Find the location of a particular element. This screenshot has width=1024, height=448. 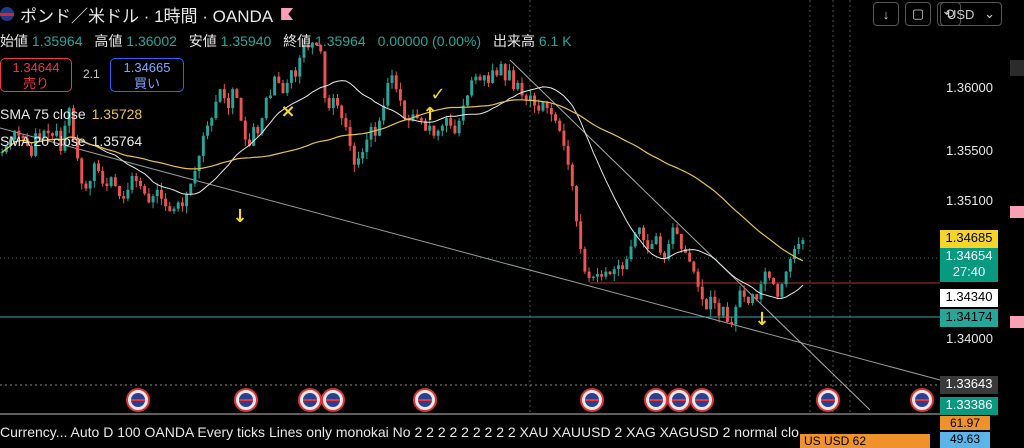

signal-marker: ↑ is located at coordinates (429, 114).